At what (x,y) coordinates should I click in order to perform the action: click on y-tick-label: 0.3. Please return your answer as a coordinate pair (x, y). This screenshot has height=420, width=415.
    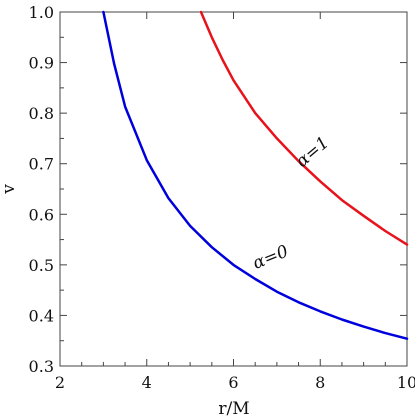
    Looking at the image, I should click on (41, 366).